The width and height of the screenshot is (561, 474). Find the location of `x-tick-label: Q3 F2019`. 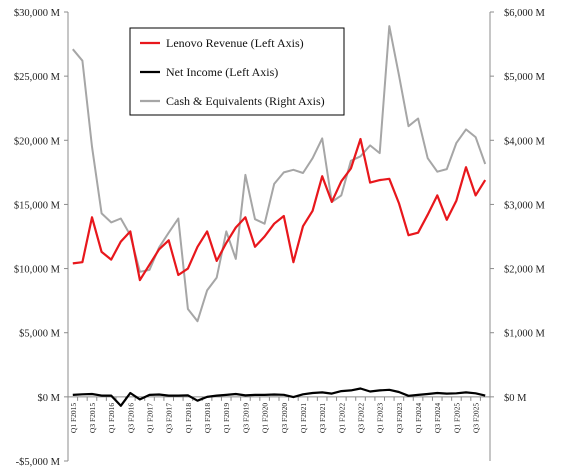

x-tick-label: Q3 F2019 is located at coordinates (245, 418).